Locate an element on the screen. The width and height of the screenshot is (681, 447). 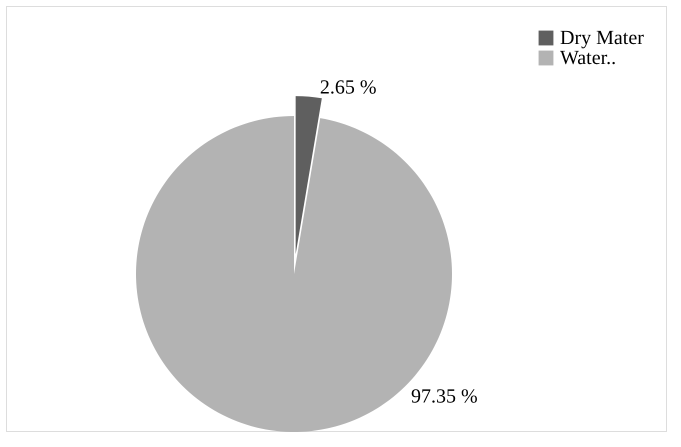
data-label: 97.35 % is located at coordinates (444, 397).